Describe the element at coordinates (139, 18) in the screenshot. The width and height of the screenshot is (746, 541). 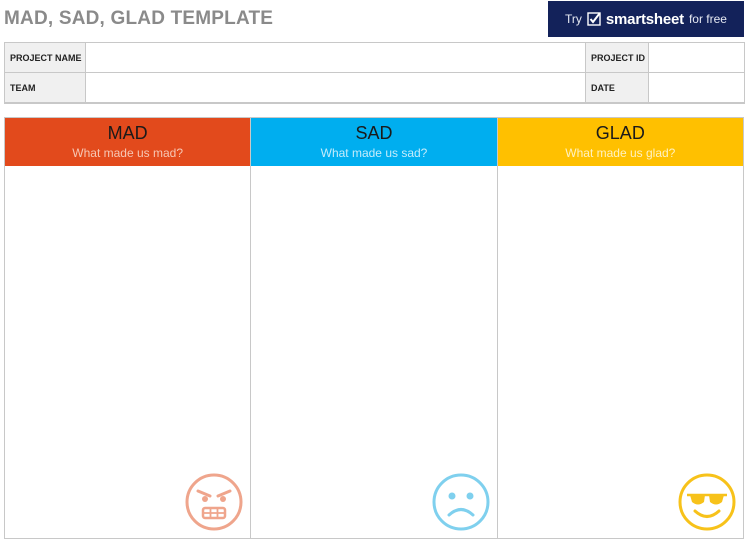
I see `page-title: MAD, SAD, GLAD TEMPLATE` at that location.